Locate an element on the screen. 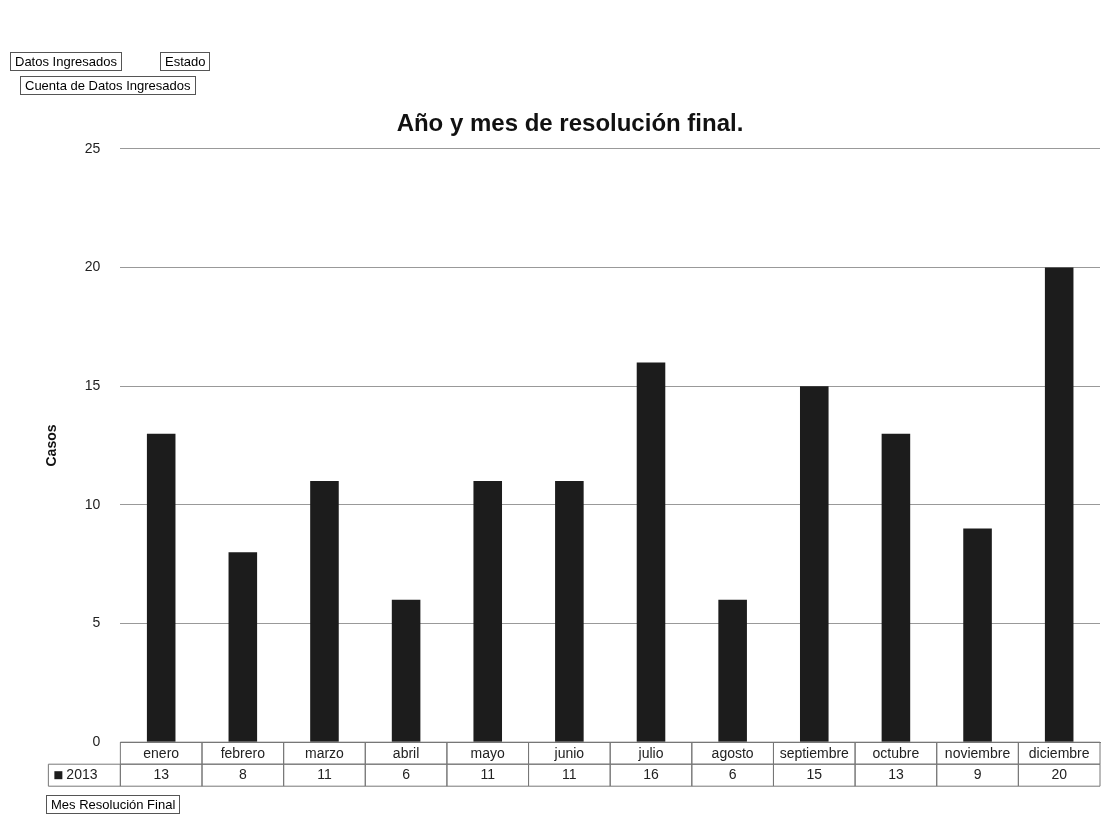 The image size is (1110, 827). chart-title: Año y mes de resolución final. is located at coordinates (570, 123).